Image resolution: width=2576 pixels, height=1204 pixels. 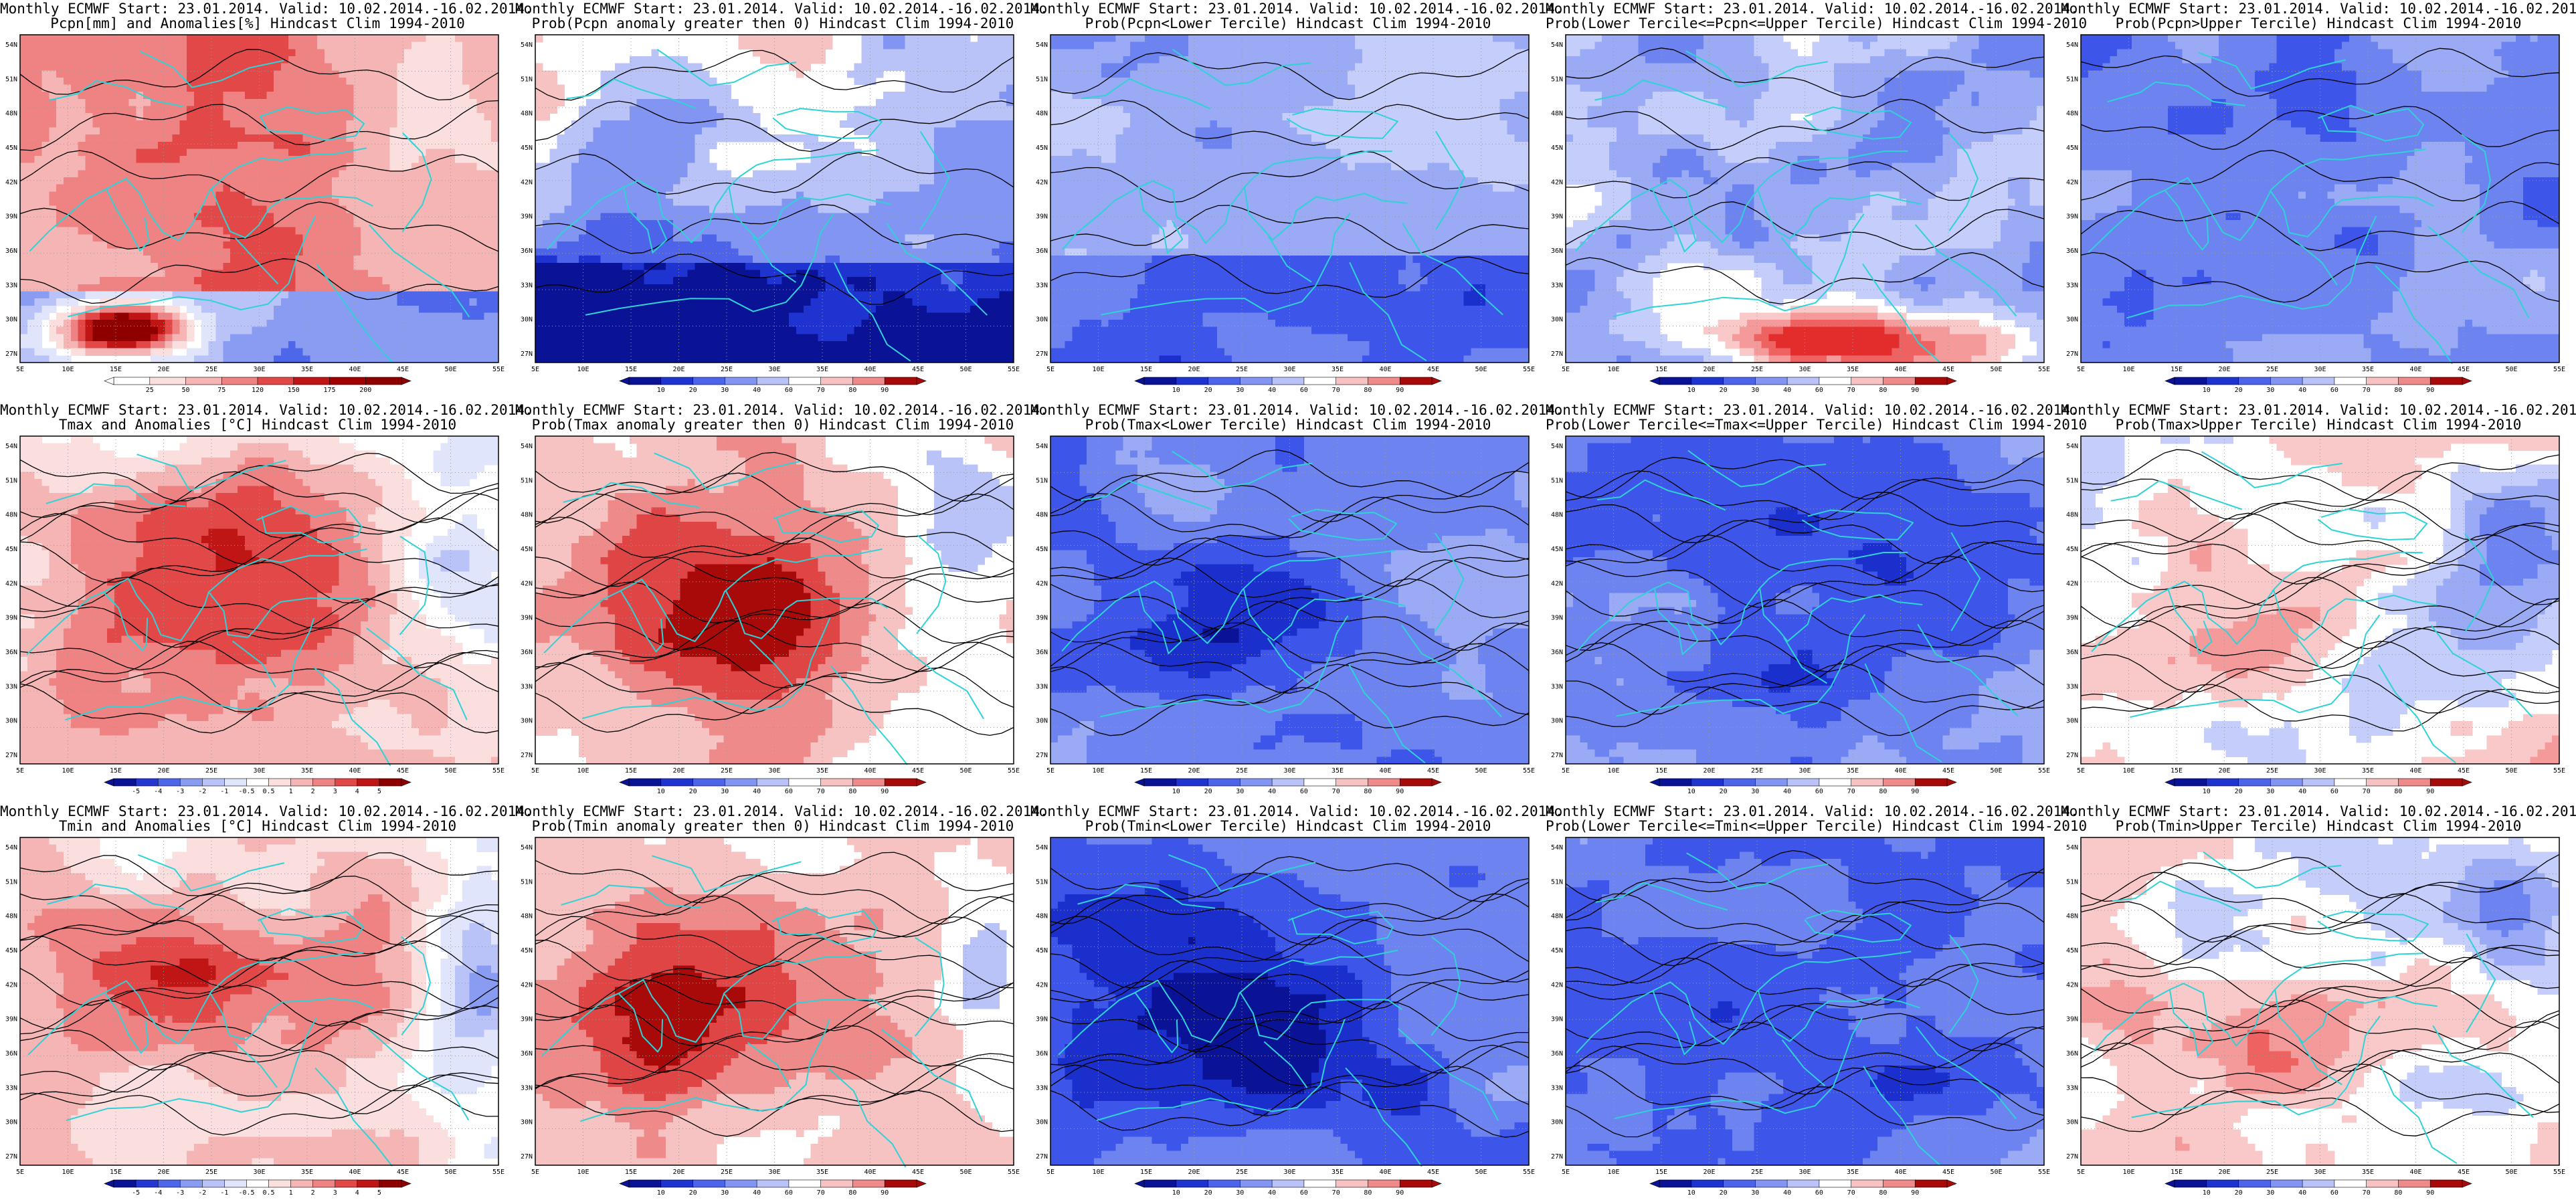 I want to click on legend-label: -0.5, so click(x=246, y=791).